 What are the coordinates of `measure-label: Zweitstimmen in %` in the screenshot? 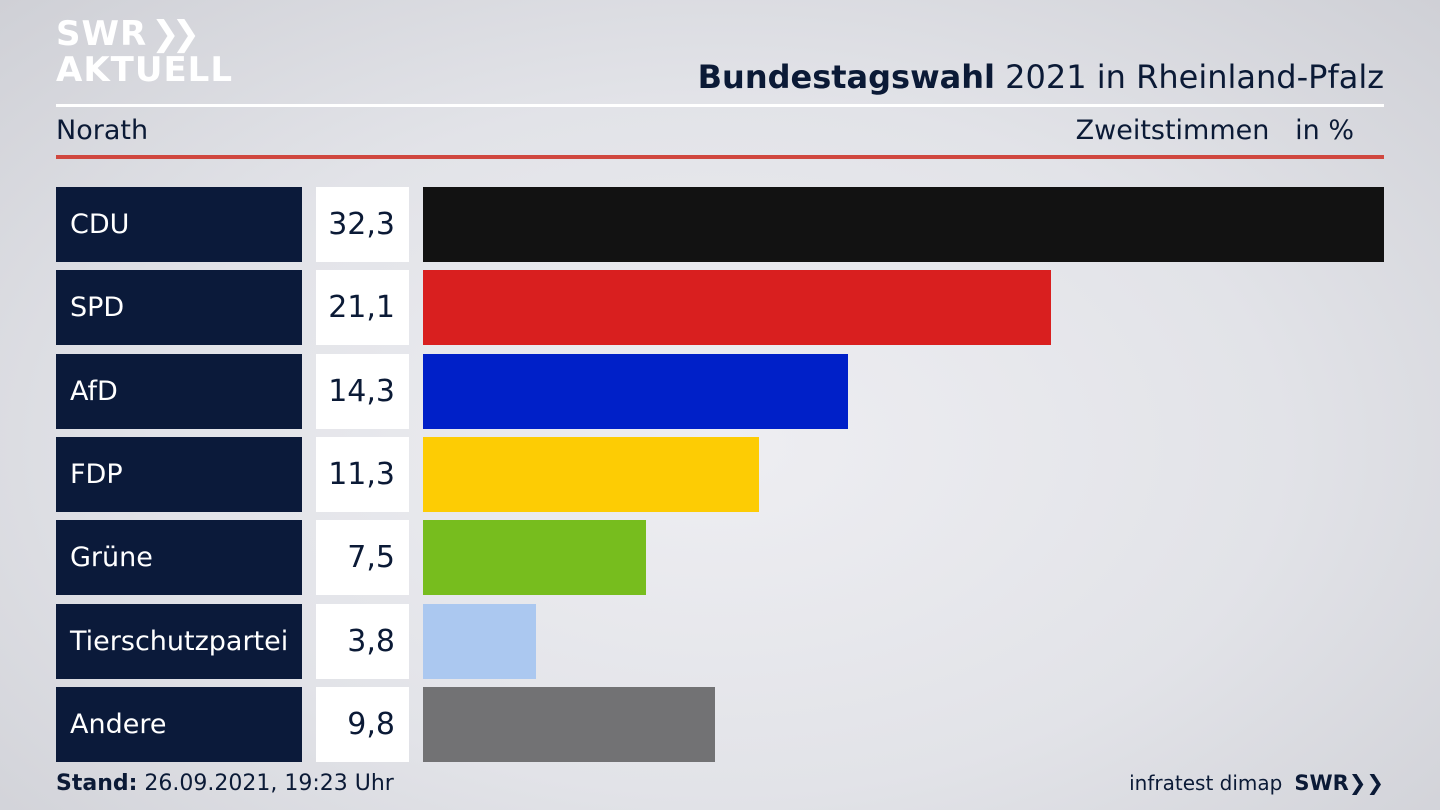 It's located at (1215, 130).